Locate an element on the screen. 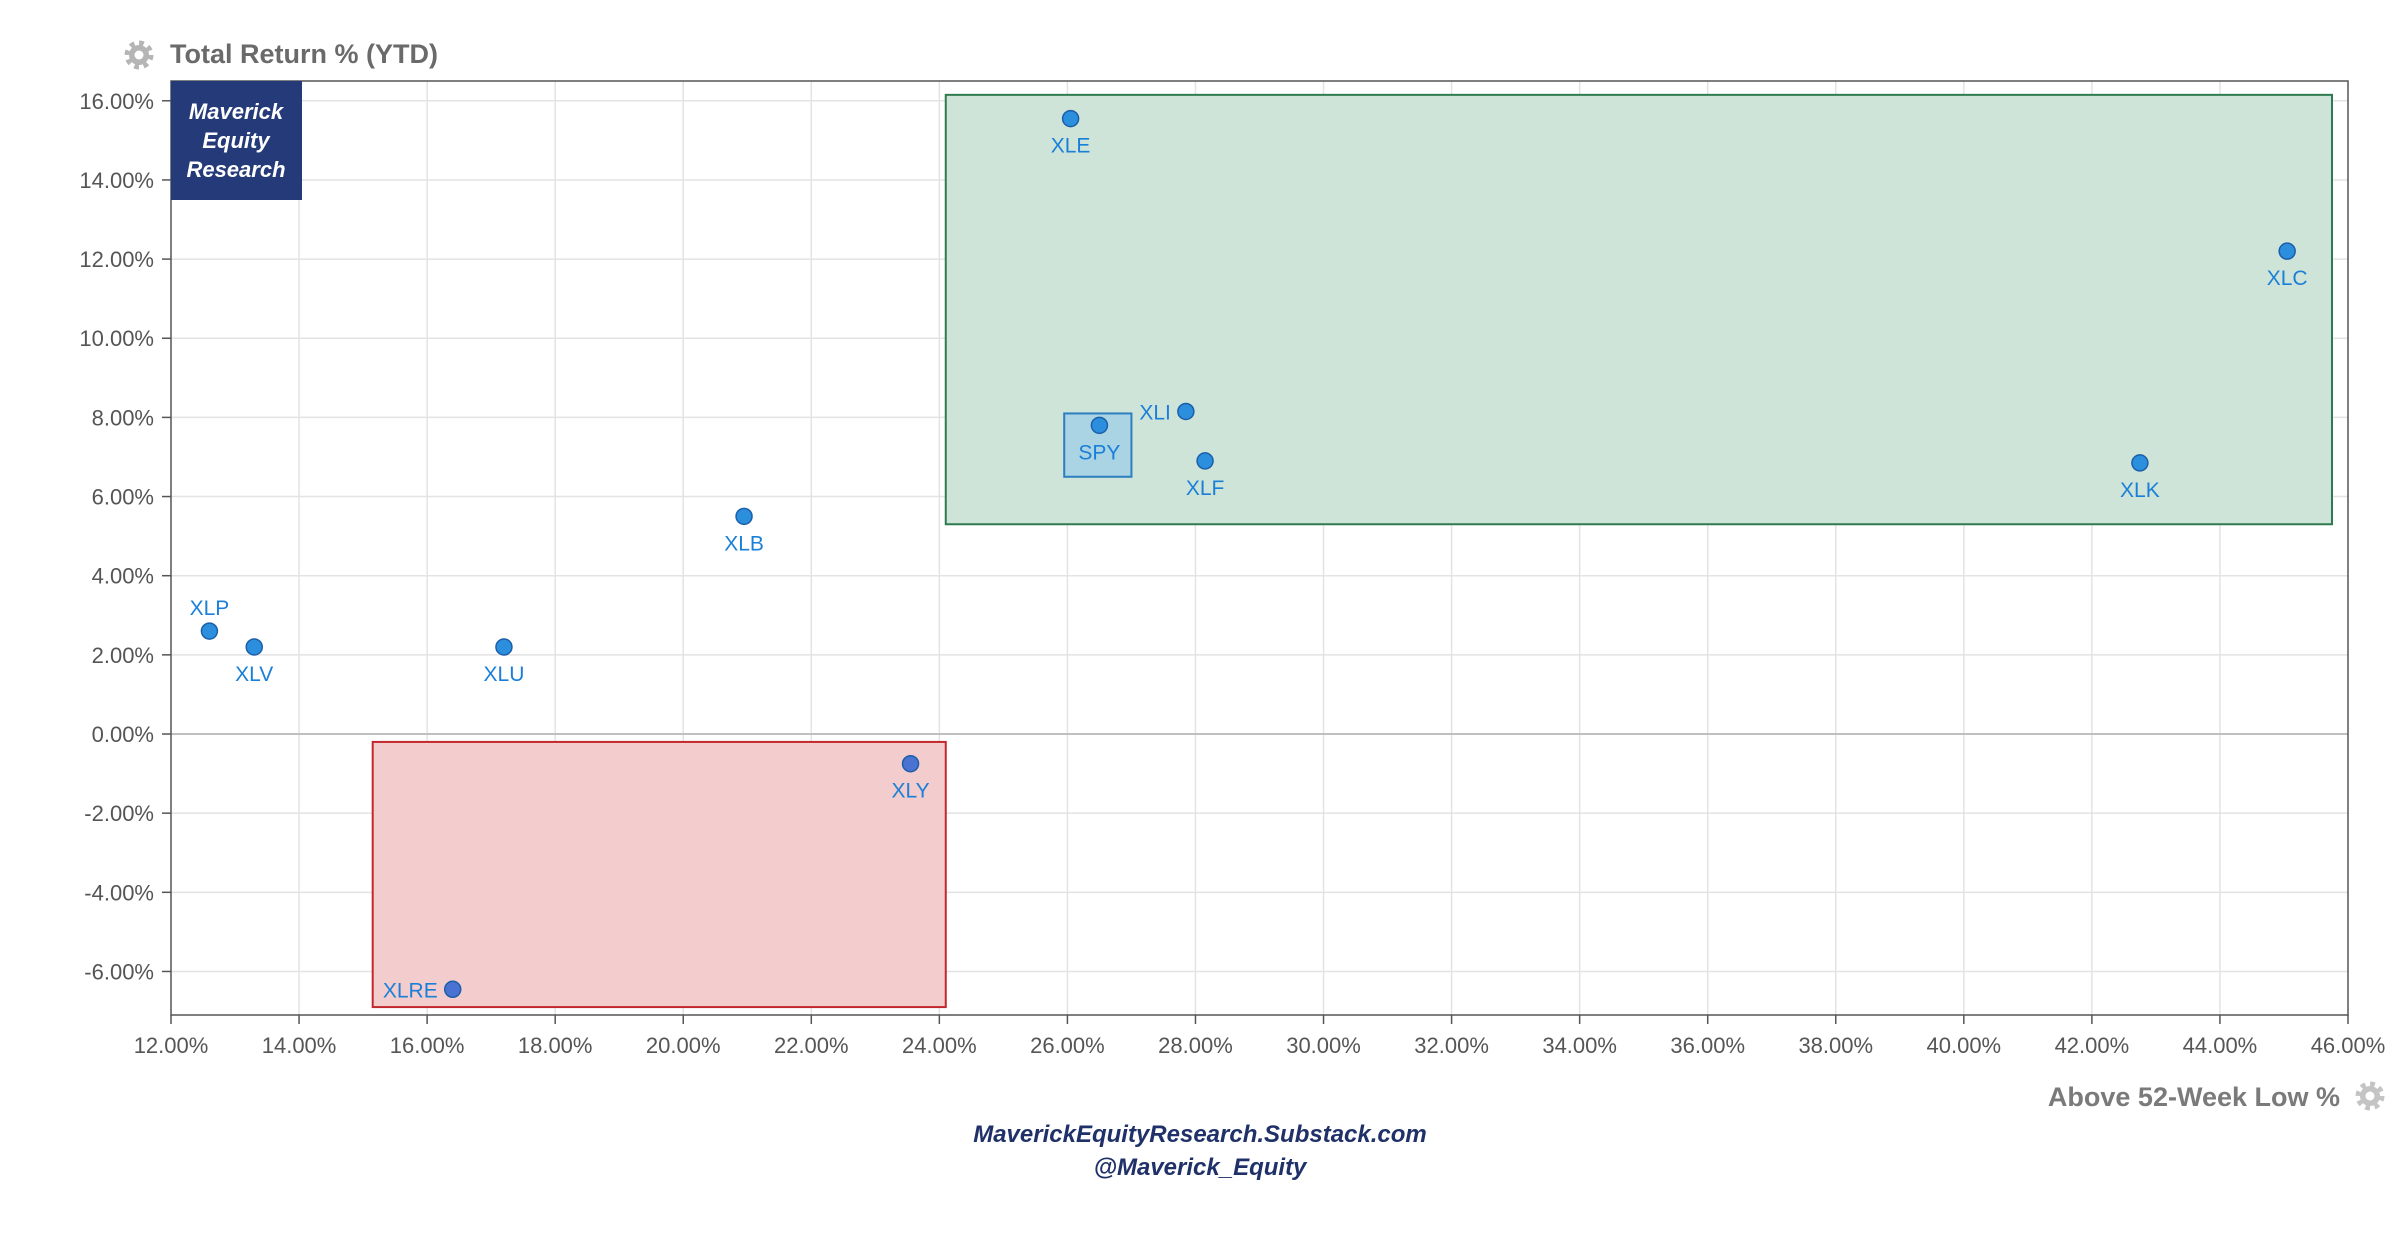  x-tick-label: 36.00% is located at coordinates (1707, 1045).